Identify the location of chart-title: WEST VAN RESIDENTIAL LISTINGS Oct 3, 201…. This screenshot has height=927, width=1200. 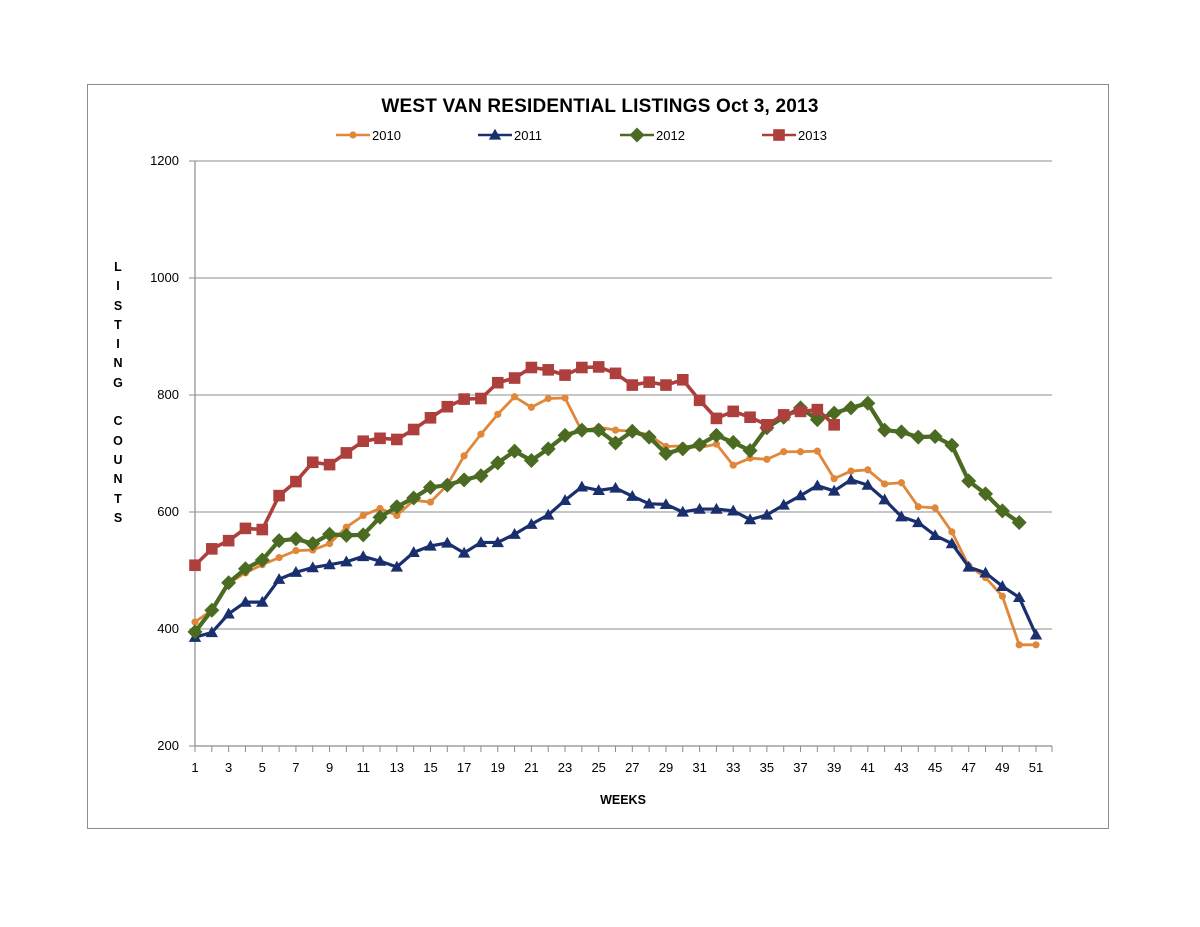
(600, 106).